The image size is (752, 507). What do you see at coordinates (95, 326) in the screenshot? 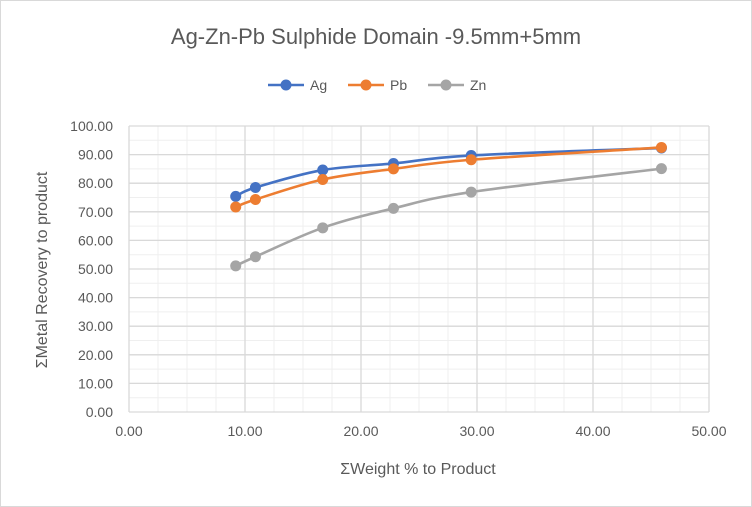
I see `y-tick-label: 30.00` at bounding box center [95, 326].